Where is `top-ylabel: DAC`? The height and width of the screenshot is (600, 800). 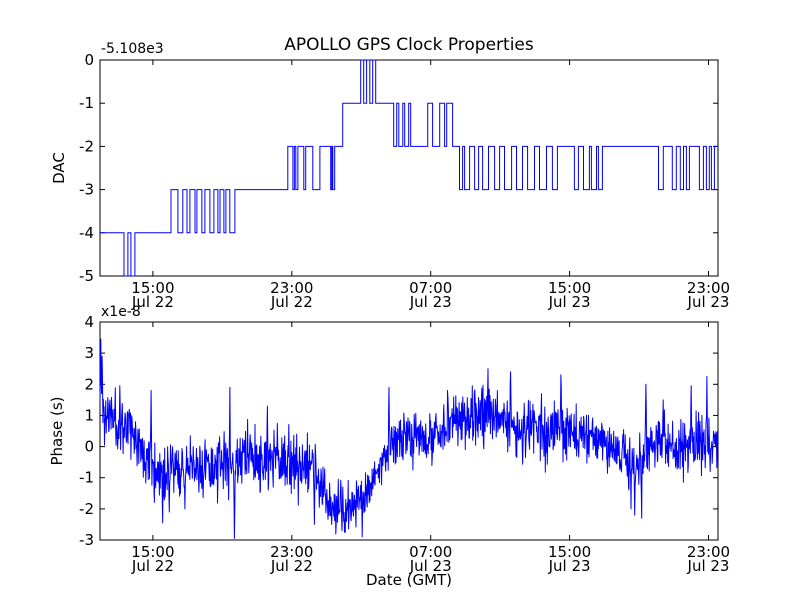
top-ylabel: DAC is located at coordinates (59, 168).